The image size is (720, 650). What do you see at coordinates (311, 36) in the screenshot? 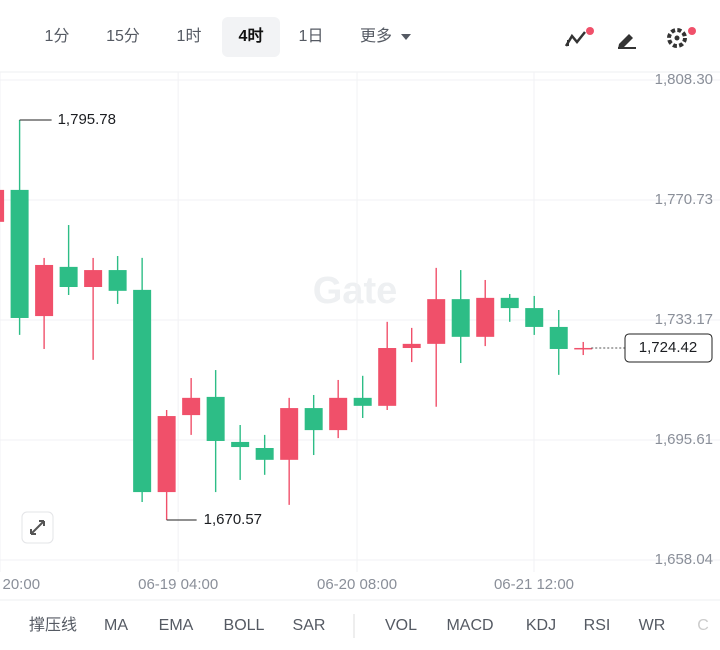
I see `timeframe-tab: 1日` at bounding box center [311, 36].